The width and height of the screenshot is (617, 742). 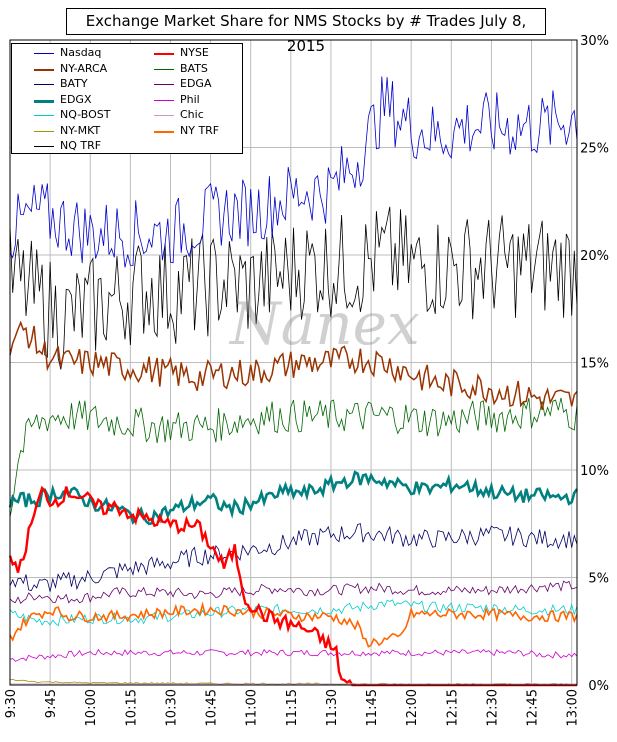 I want to click on legend-label: NY TRF, so click(x=200, y=130).